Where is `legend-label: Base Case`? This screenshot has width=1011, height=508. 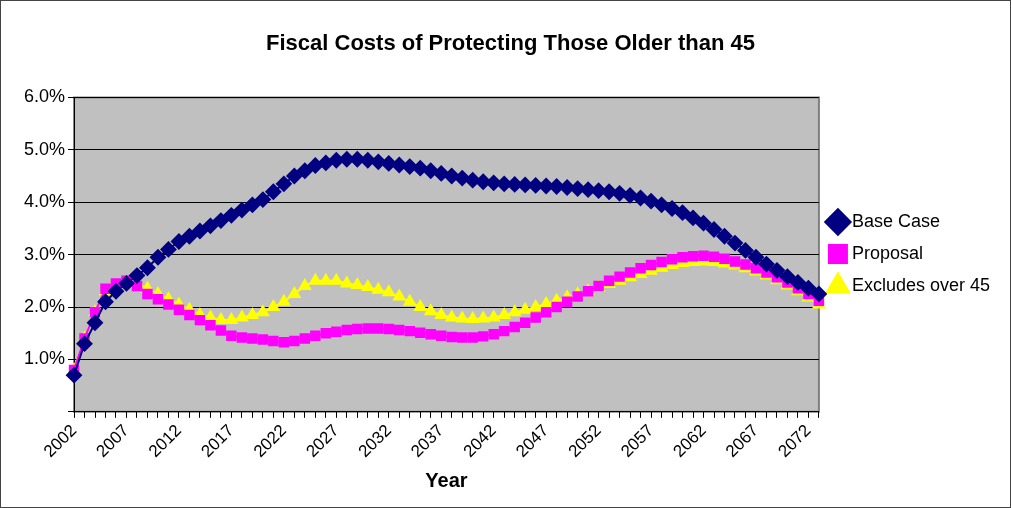
legend-label: Base Case is located at coordinates (895, 220).